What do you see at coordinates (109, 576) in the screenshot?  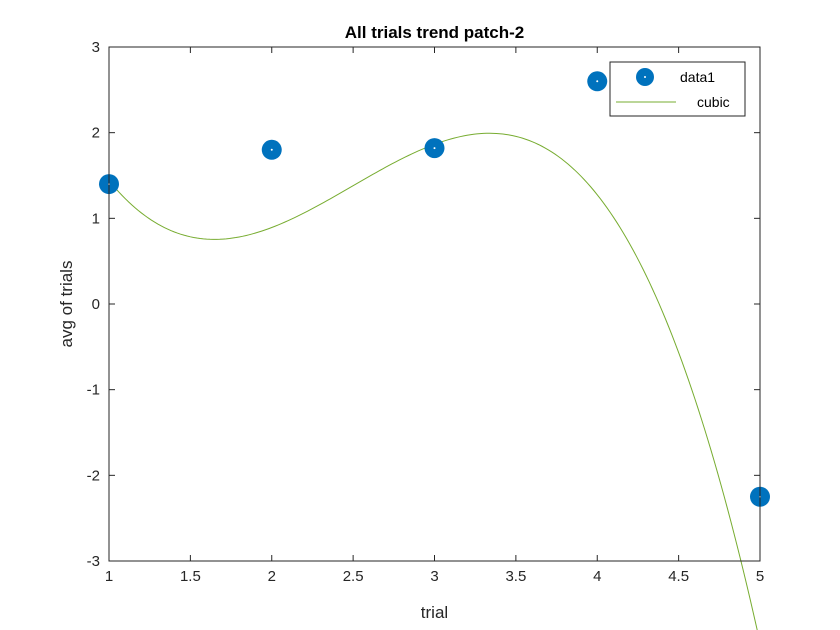 I see `x-tick-label: 1` at bounding box center [109, 576].